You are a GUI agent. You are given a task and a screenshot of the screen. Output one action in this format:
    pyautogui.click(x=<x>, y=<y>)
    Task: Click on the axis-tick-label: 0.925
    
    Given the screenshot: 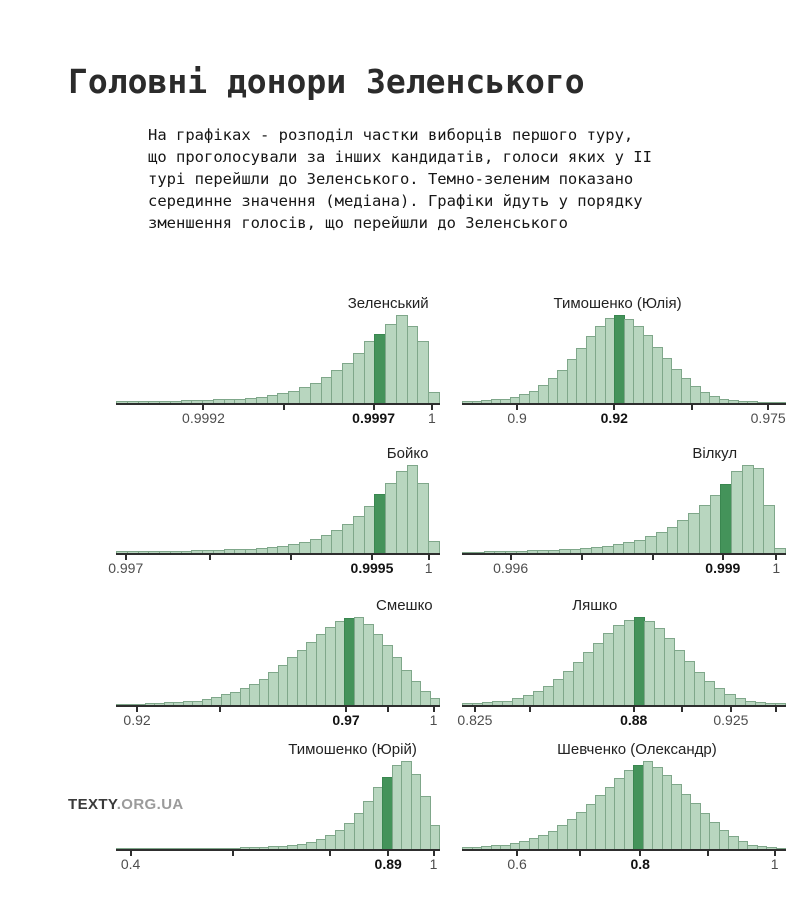 What is the action you would take?
    pyautogui.click(x=731, y=720)
    